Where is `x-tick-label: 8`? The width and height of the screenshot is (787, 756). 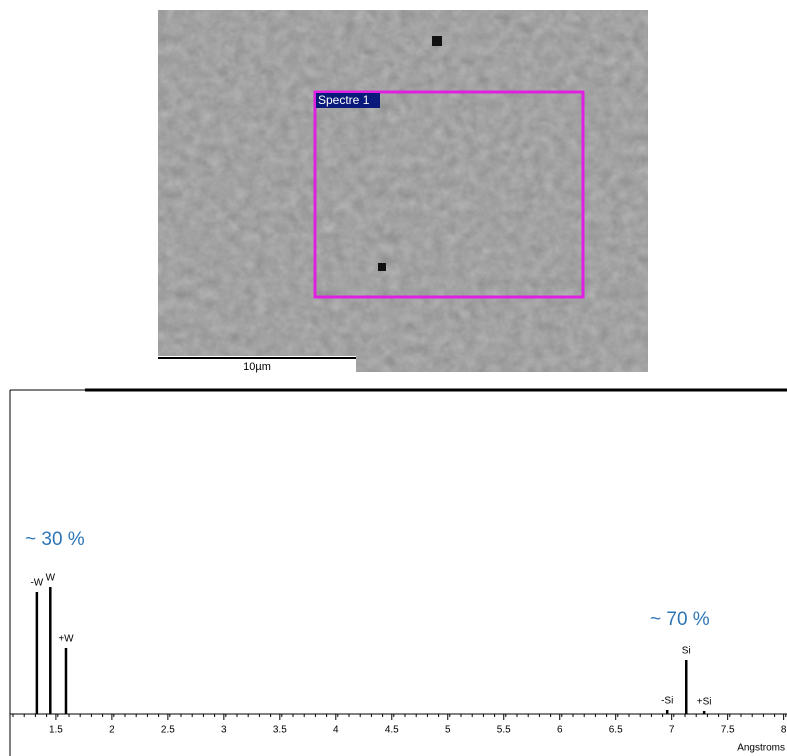 x-tick-label: 8 is located at coordinates (784, 730).